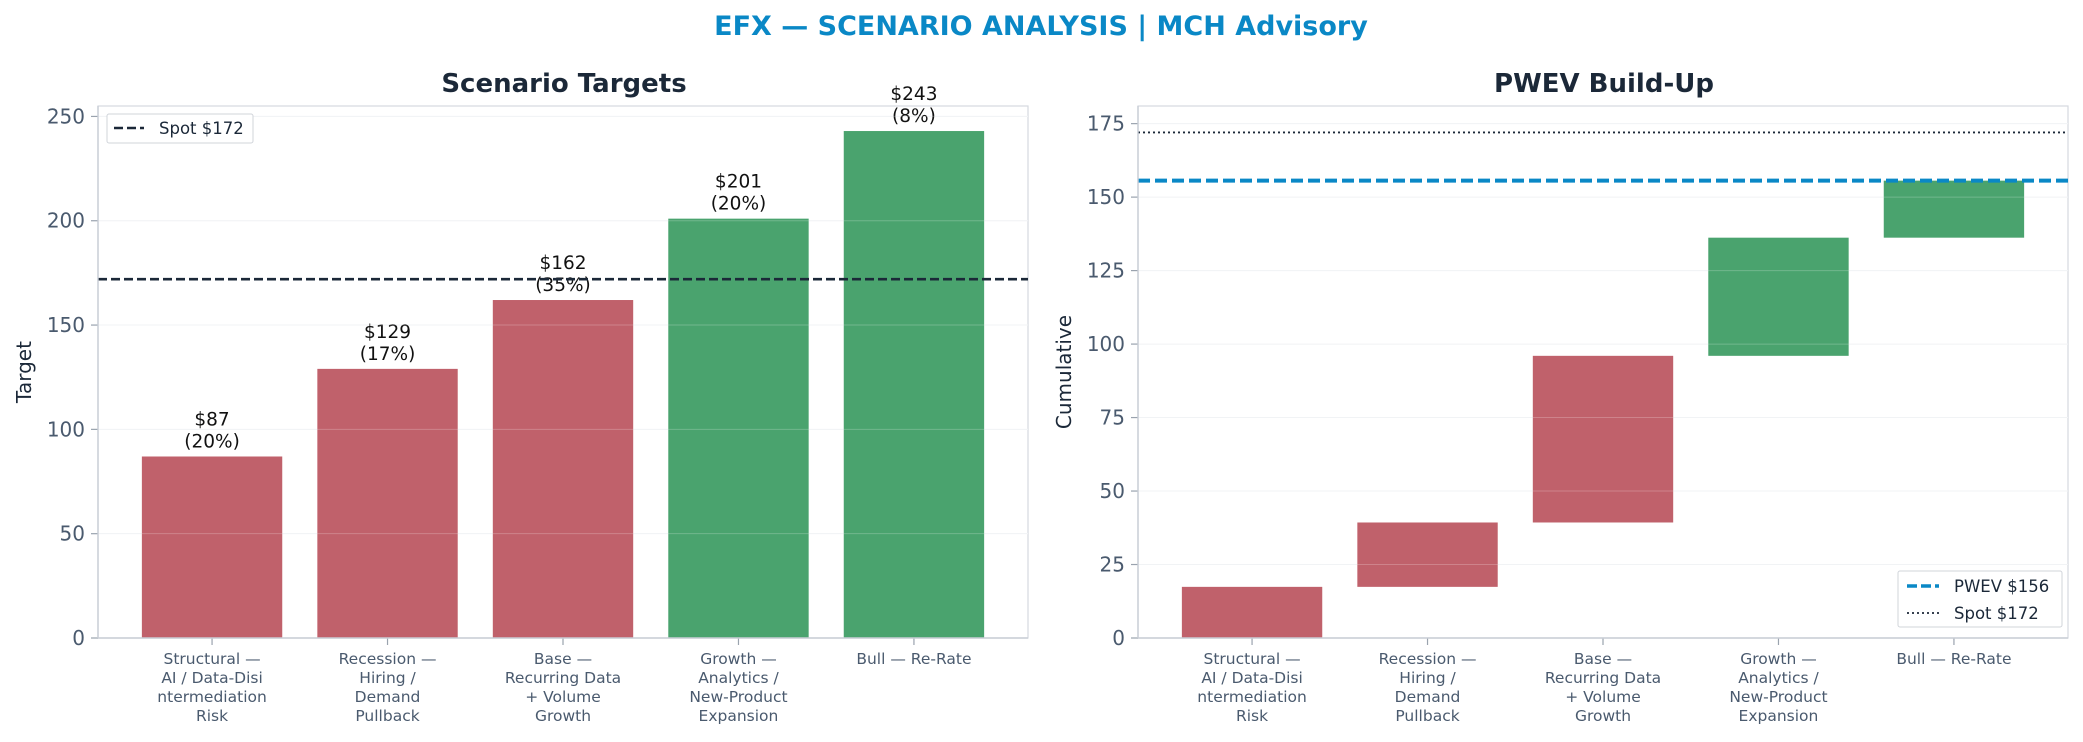 Image resolution: width=2083 pixels, height=742 pixels. Describe the element at coordinates (563, 285) in the screenshot. I see `data-label-line: (35%)` at that location.